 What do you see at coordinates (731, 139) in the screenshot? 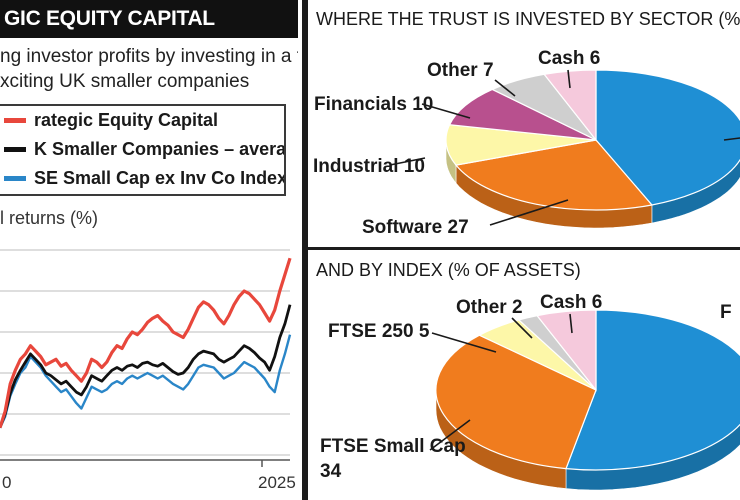
I see `leader-main-sector` at bounding box center [731, 139].